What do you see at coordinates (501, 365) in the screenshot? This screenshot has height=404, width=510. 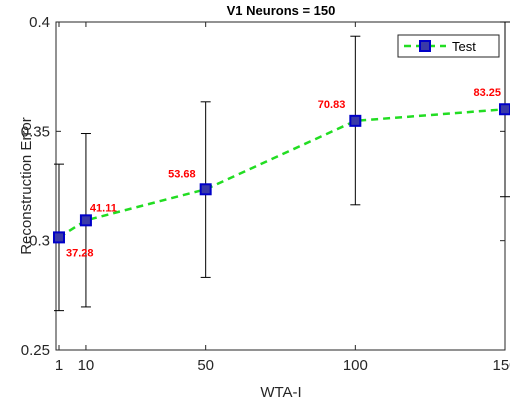 I see `x-tick-label: 150` at bounding box center [501, 365].